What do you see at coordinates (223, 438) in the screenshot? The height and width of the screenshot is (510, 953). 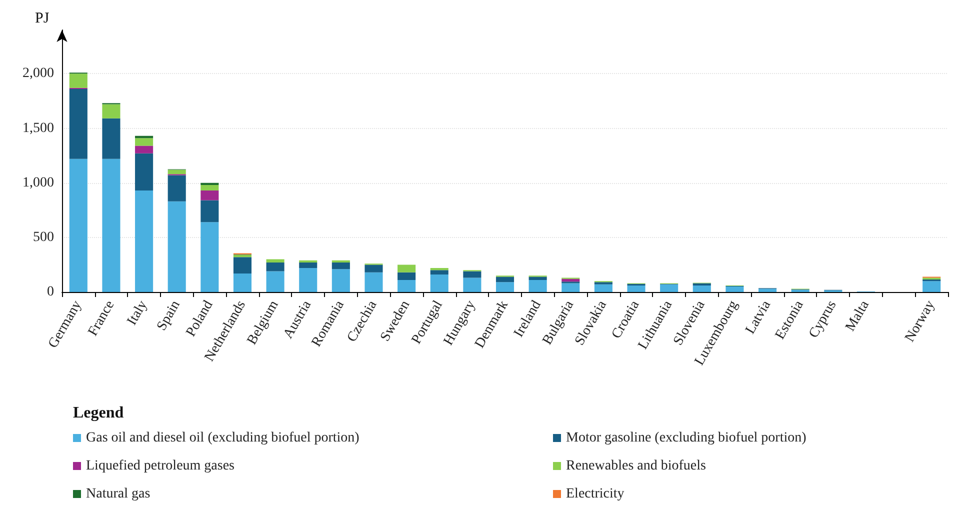 I see `legend-label: Gas oil and diesel oil (excluding biofuel portion)` at bounding box center [223, 438].